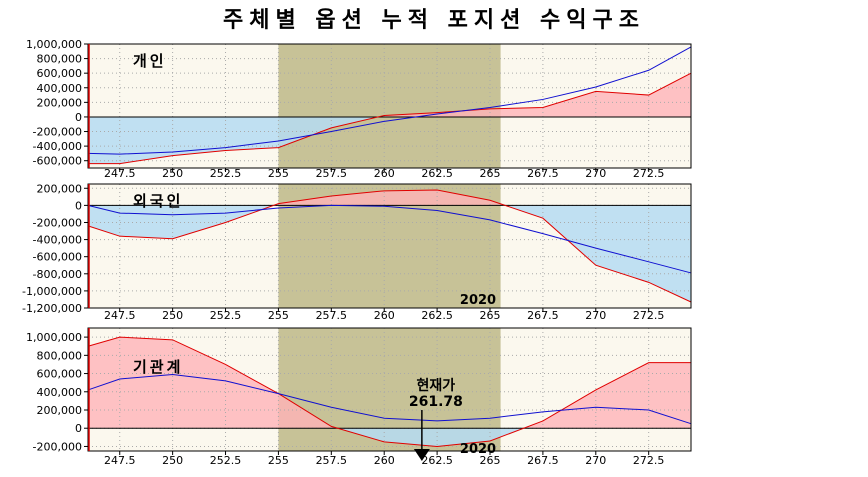 This screenshot has width=868, height=477. Describe the element at coordinates (158, 367) in the screenshot. I see `panel-label: 기관계` at that location.